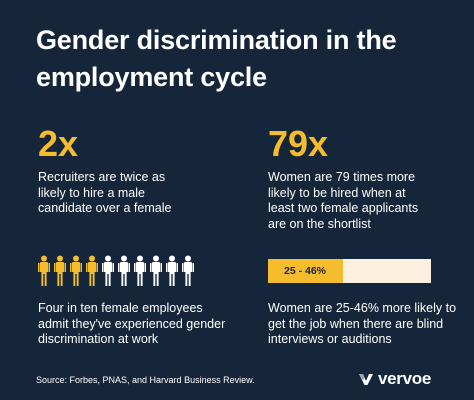  I want to click on vervoe-logo: vervoe, so click(395, 378).